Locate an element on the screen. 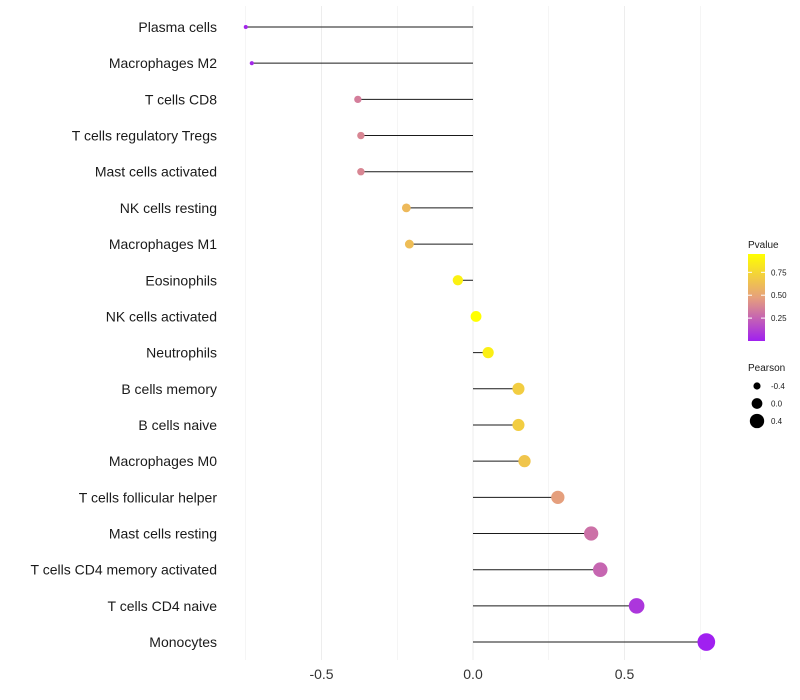 The width and height of the screenshot is (800, 700). category-label: B cells naive is located at coordinates (177, 425).